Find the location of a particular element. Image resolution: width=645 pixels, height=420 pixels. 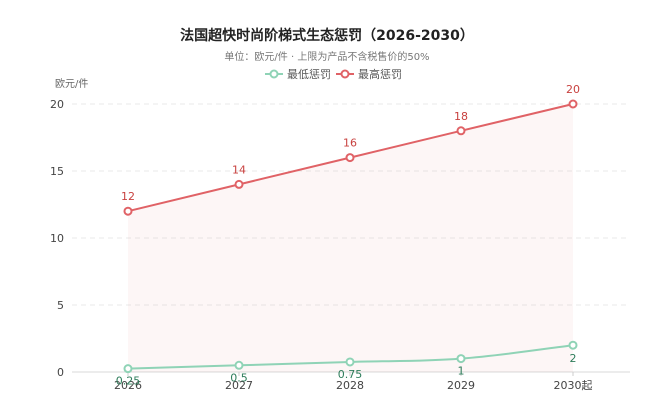

data-label-max: 14 is located at coordinates (239, 169).